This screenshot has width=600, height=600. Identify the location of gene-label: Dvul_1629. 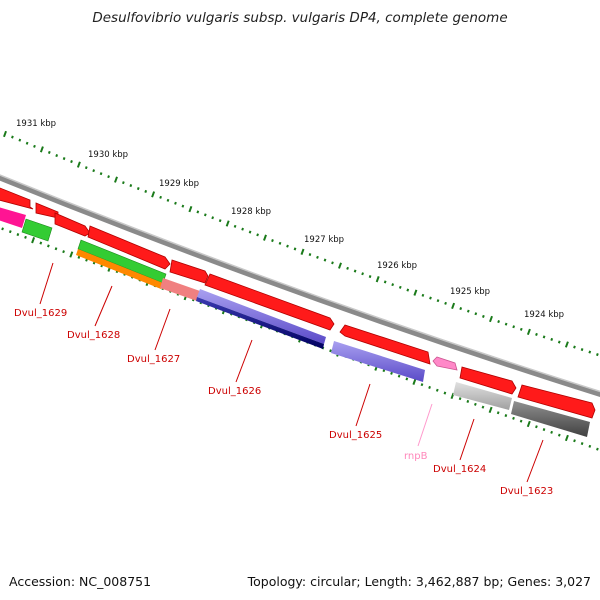
(40, 313).